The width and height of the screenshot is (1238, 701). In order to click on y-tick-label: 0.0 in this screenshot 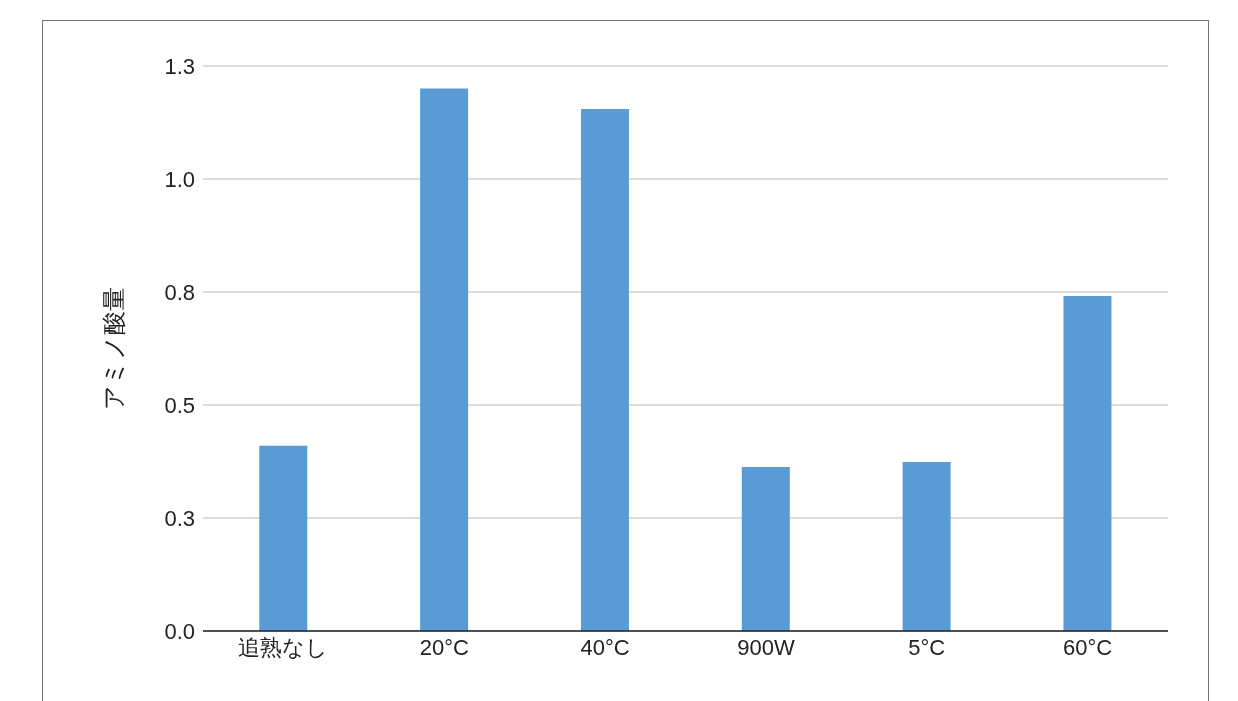, I will do `click(179, 631)`.